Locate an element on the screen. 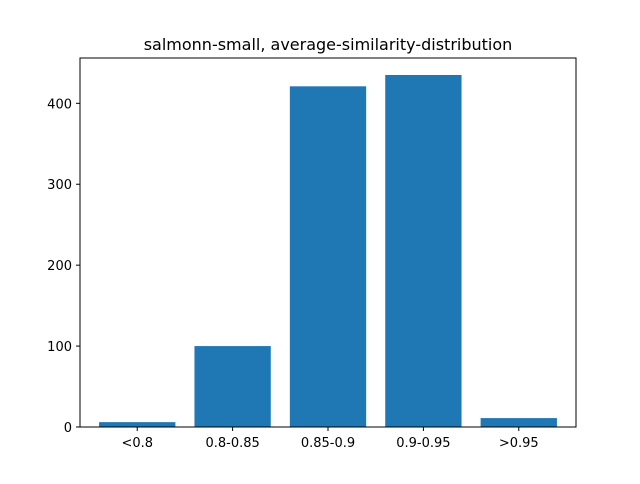  y-tick-label: 0 is located at coordinates (68, 428).